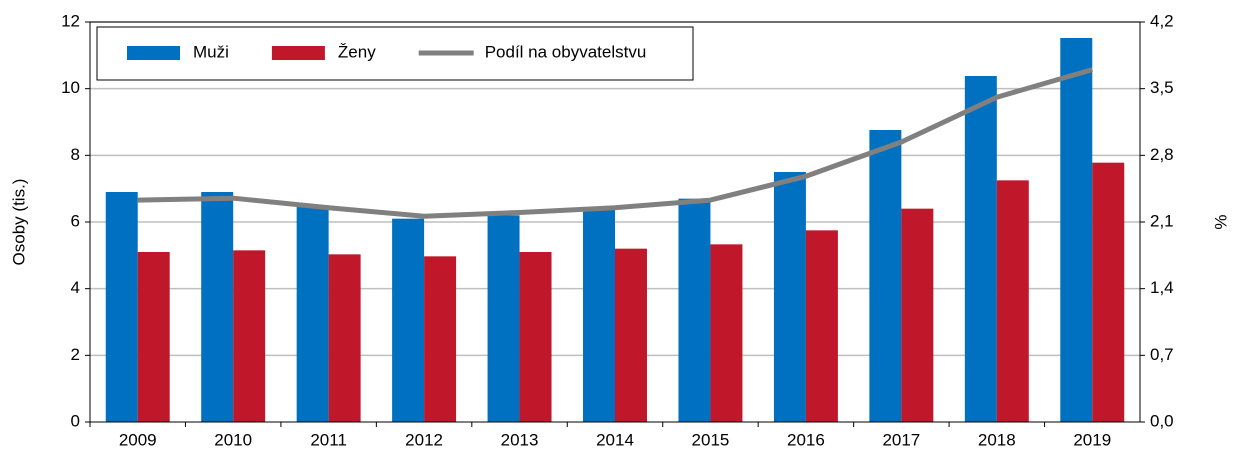 Image resolution: width=1237 pixels, height=457 pixels. What do you see at coordinates (711, 439) in the screenshot?
I see `x-tick-label: 2015` at bounding box center [711, 439].